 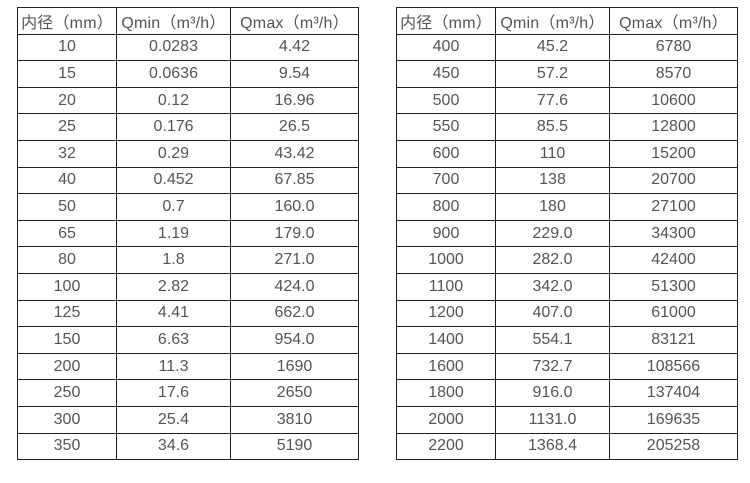 I want to click on table-row: 200 11.3 1690, so click(x=188, y=366).